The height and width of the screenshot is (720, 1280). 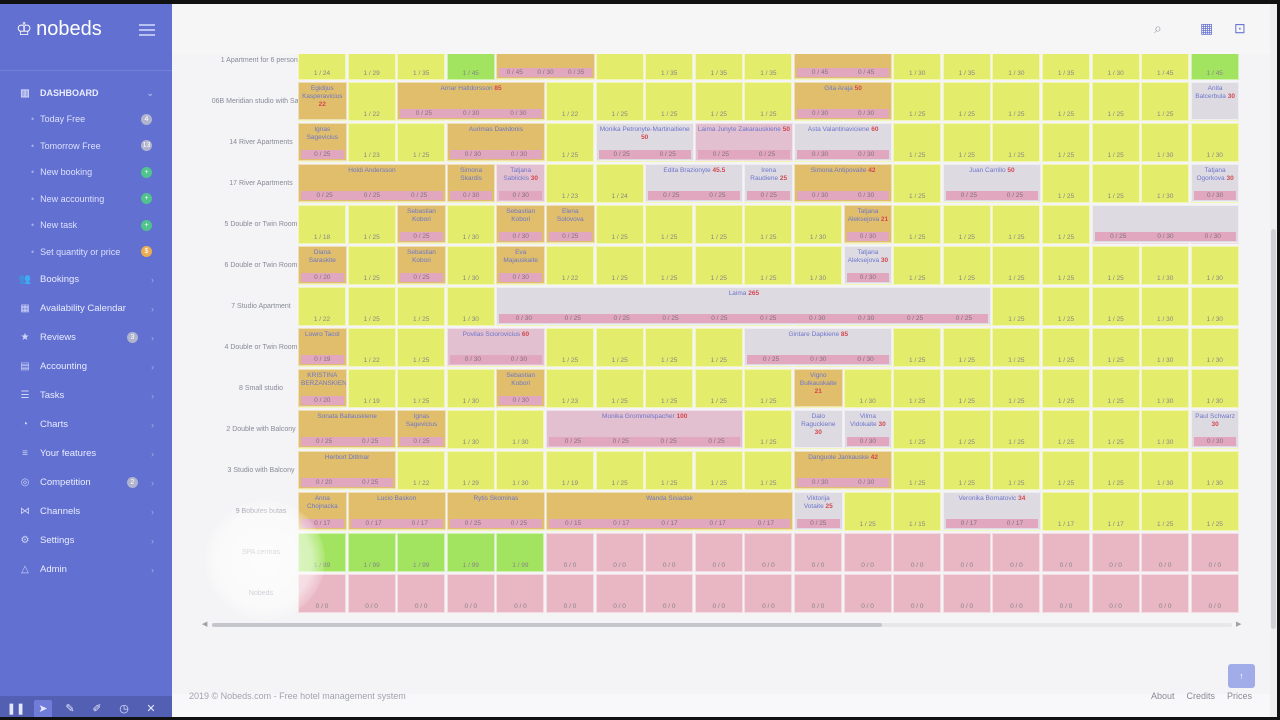 What do you see at coordinates (261, 183) in the screenshot?
I see `room-label: 17 River Apartments` at bounding box center [261, 183].